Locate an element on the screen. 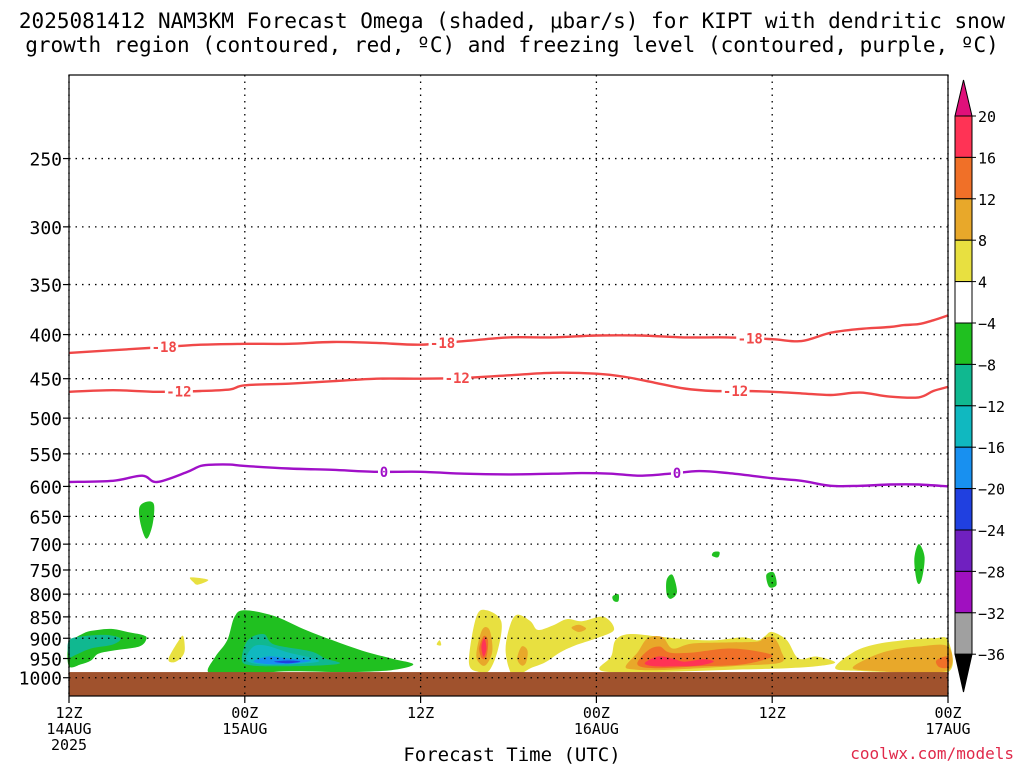  ground-layer is located at coordinates (508, 684).